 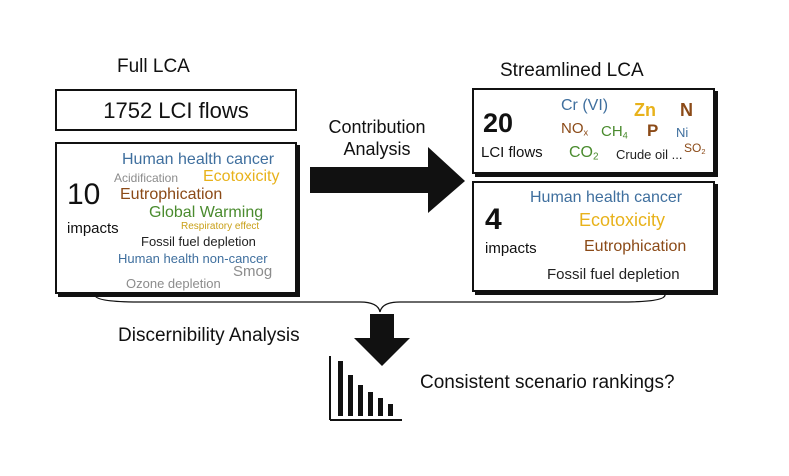 What do you see at coordinates (206, 212) in the screenshot?
I see `word-global-warming: Global Warming` at bounding box center [206, 212].